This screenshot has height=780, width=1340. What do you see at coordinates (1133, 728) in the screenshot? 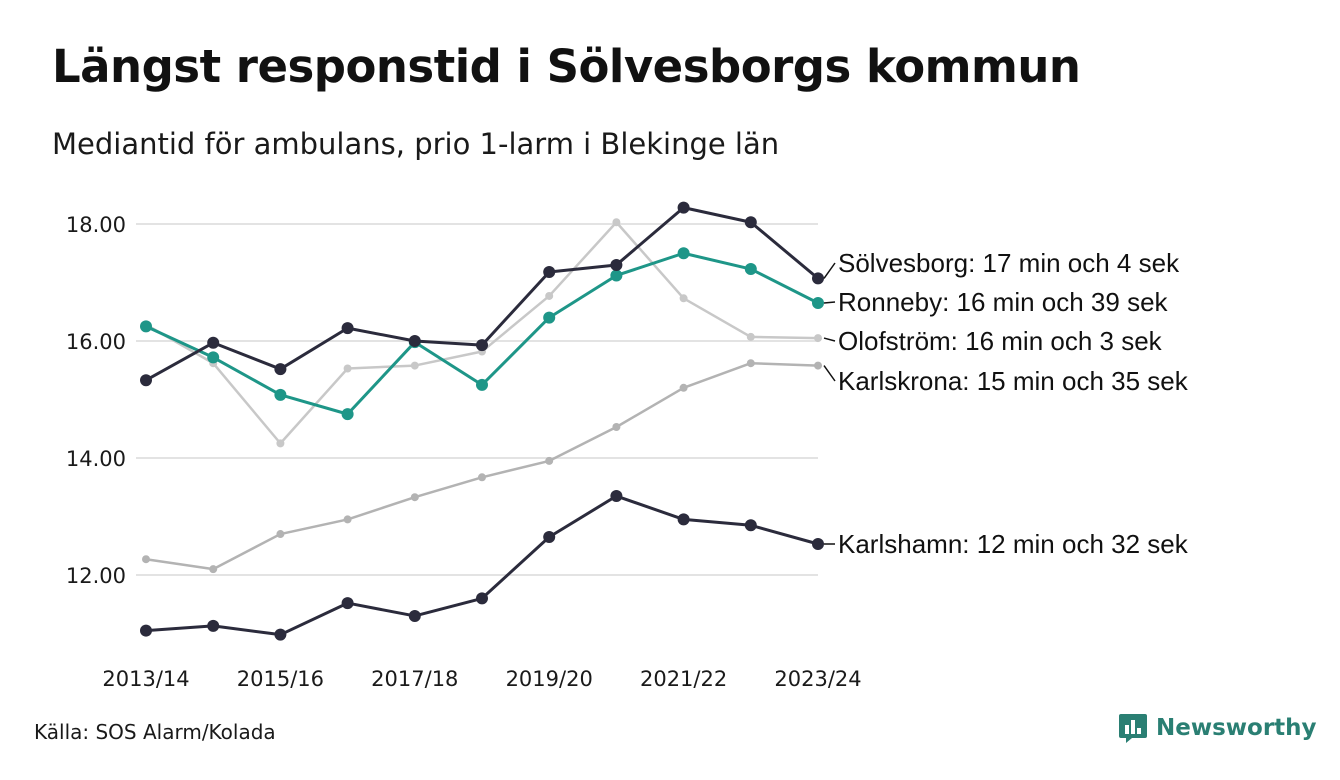
I see `bar-chart-speech-bubble-icon` at bounding box center [1133, 728].